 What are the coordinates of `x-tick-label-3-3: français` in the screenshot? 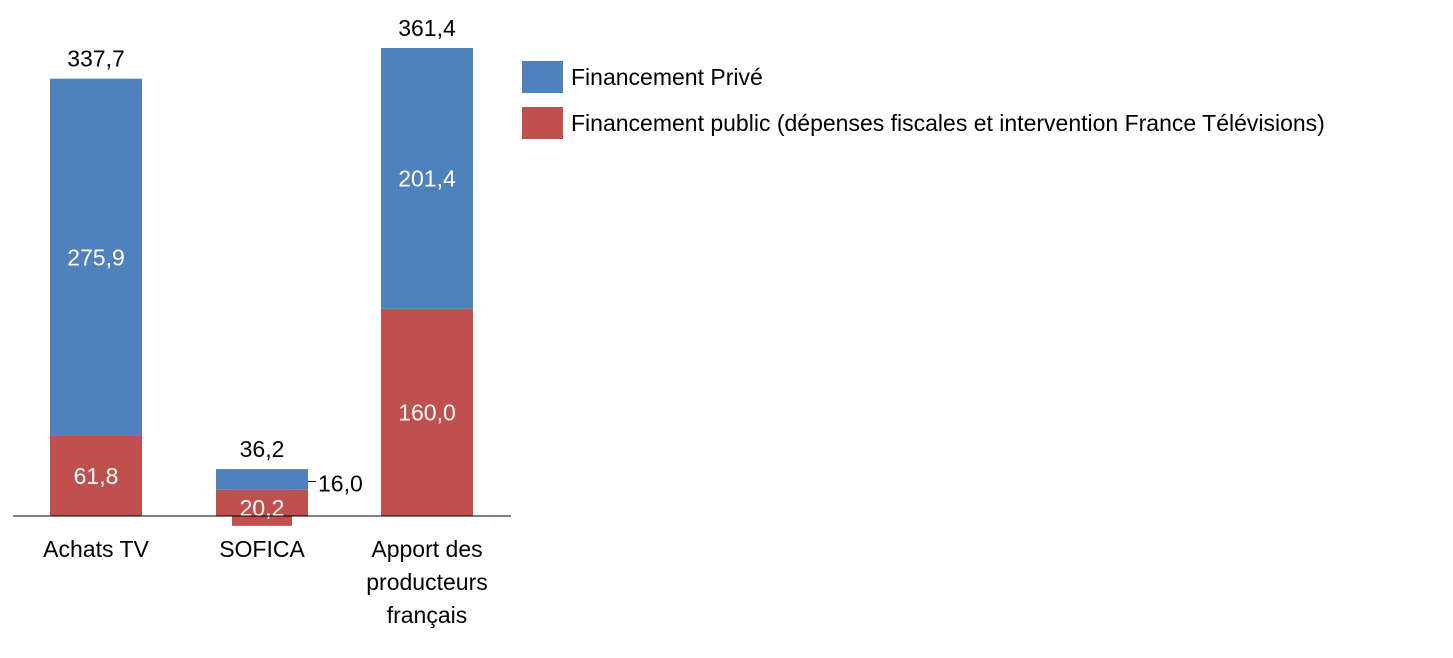 It's located at (427, 615).